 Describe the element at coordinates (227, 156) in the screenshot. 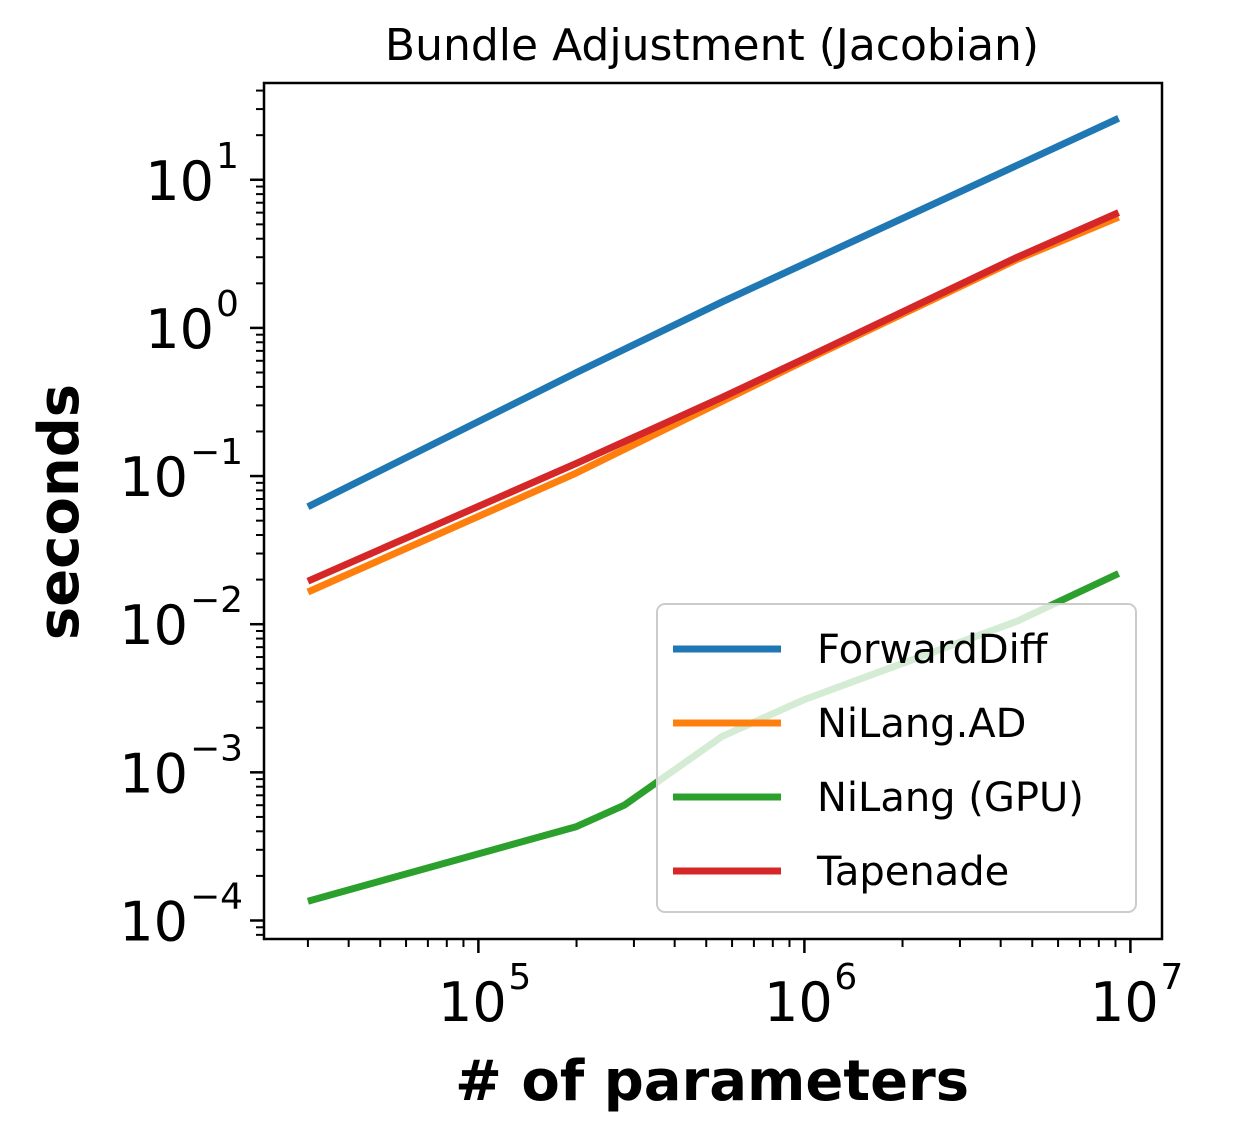

I see `y-tick-exponent: 1` at that location.